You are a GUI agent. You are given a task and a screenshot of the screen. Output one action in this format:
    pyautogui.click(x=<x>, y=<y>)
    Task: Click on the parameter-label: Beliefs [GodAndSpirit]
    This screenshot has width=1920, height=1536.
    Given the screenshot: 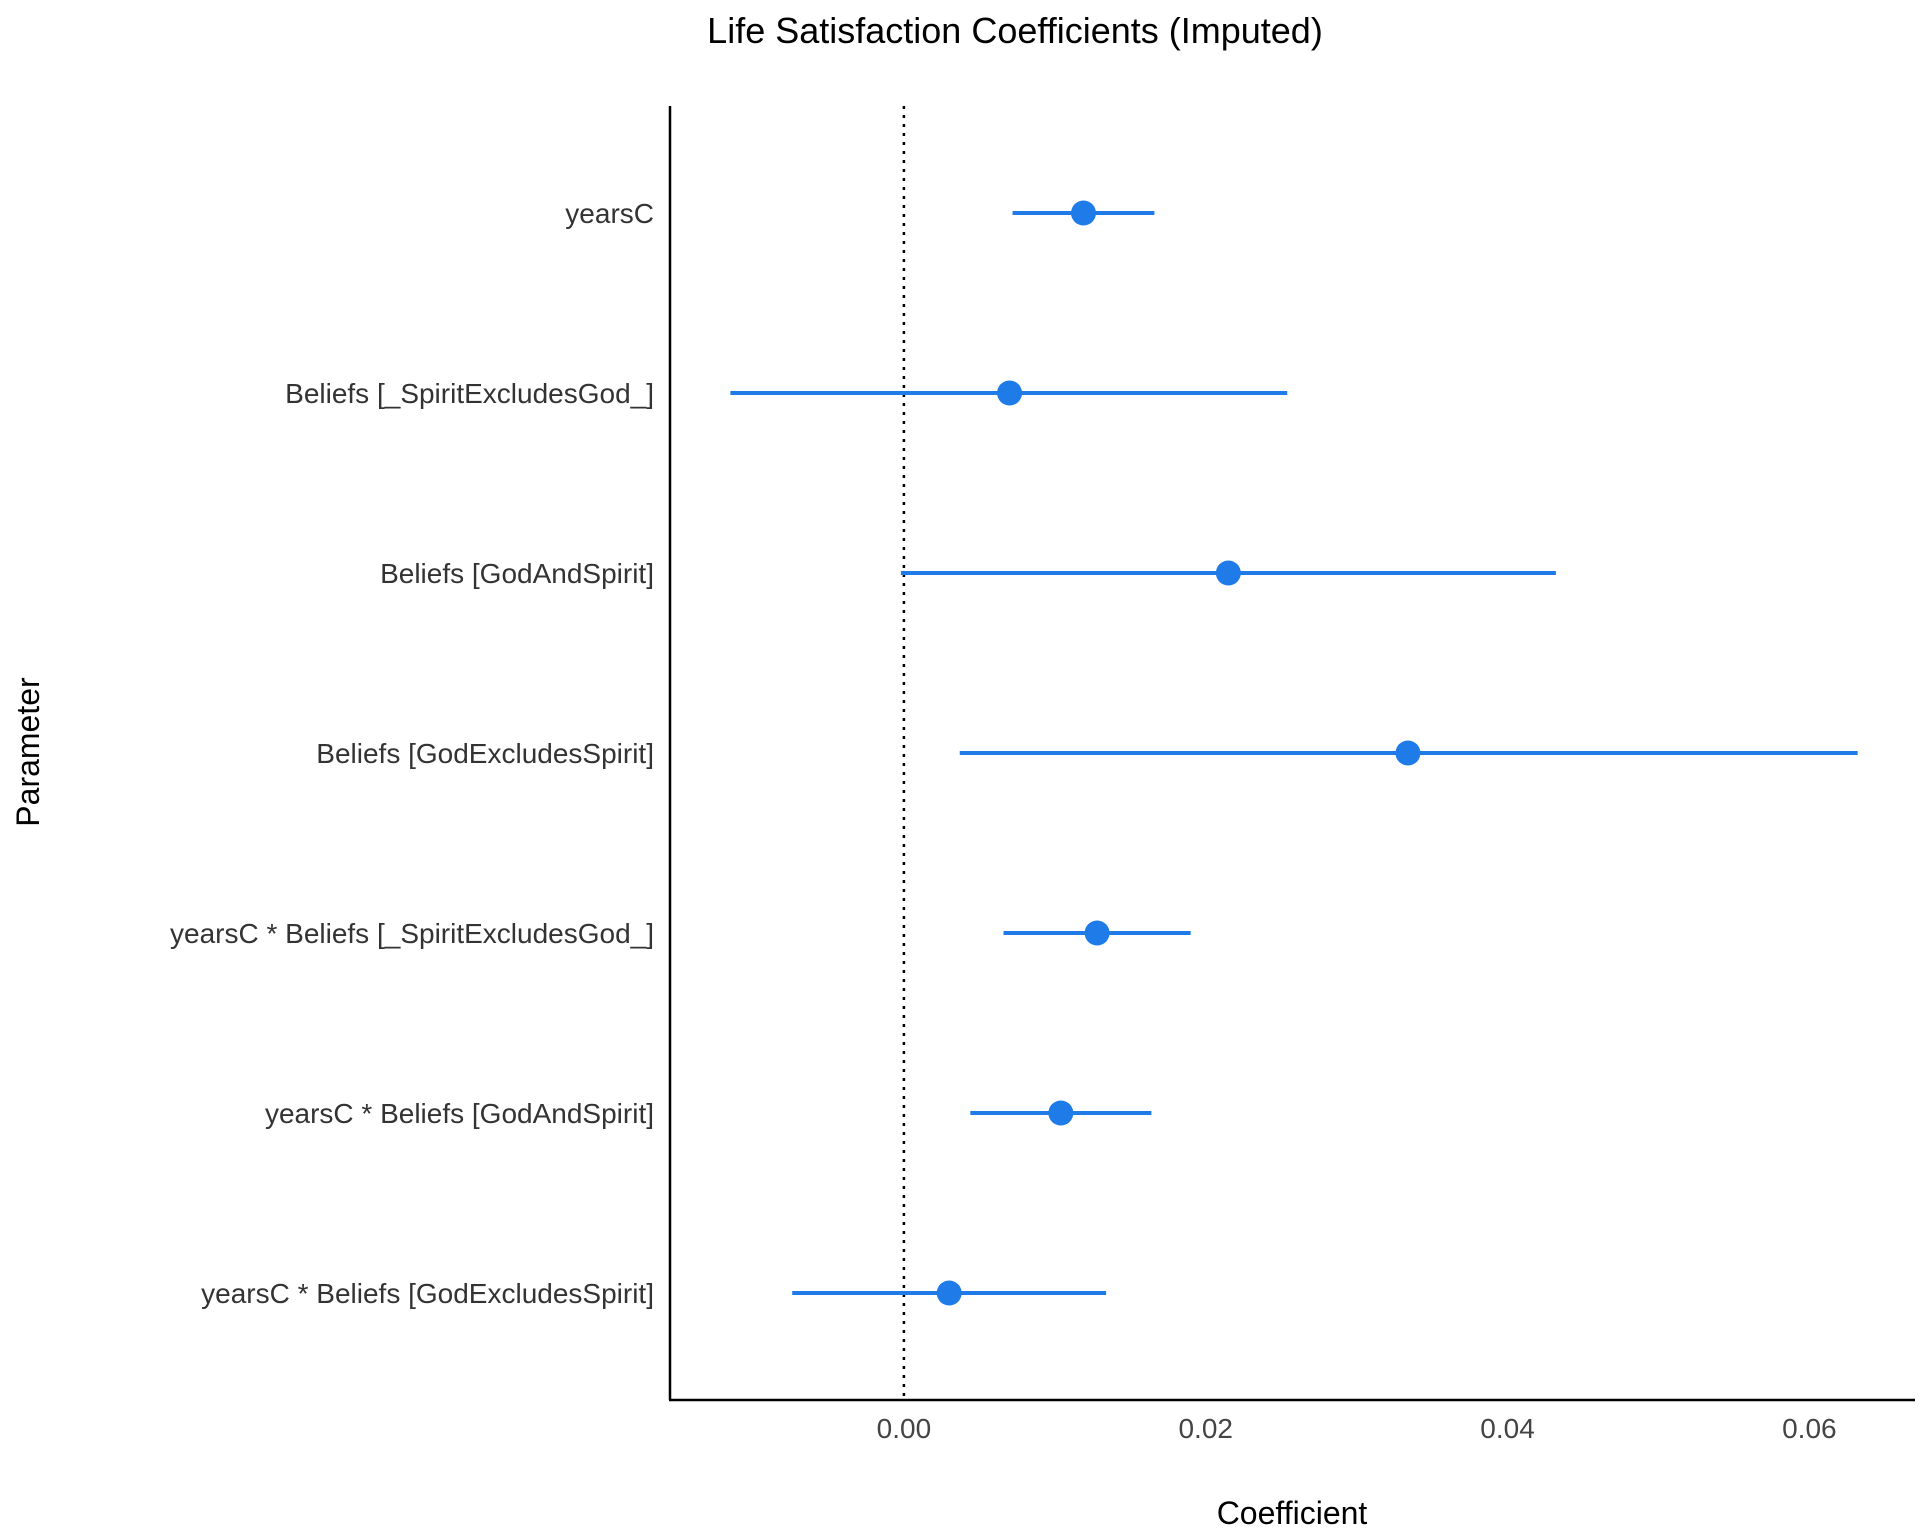 What is the action you would take?
    pyautogui.click(x=517, y=573)
    